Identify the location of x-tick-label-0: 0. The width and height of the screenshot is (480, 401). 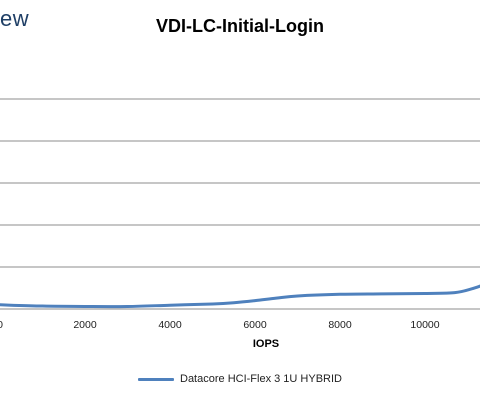
(1, 325).